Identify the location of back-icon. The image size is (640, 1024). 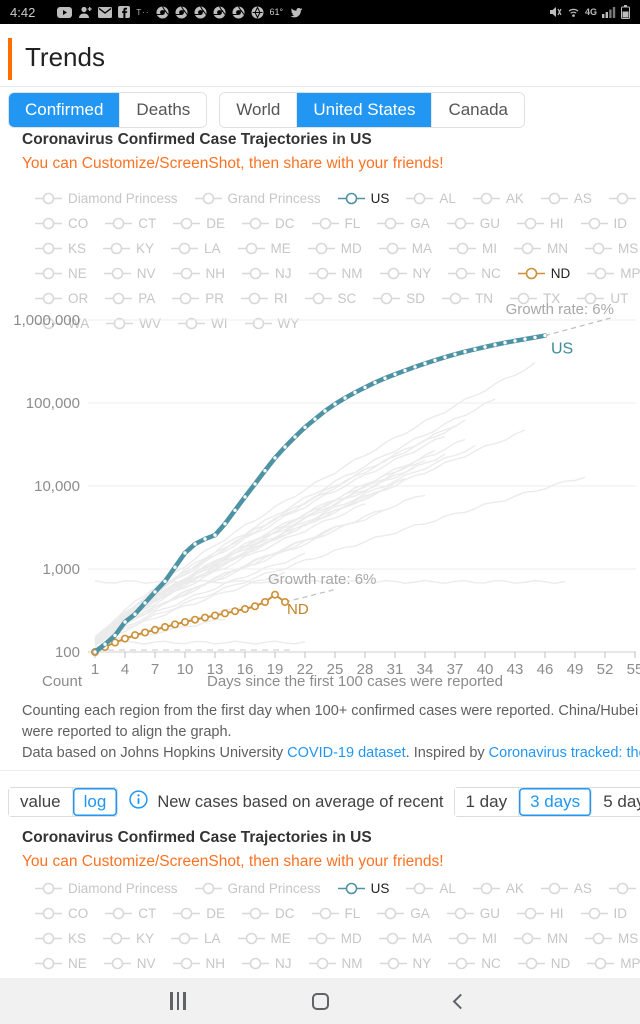
(460, 1001).